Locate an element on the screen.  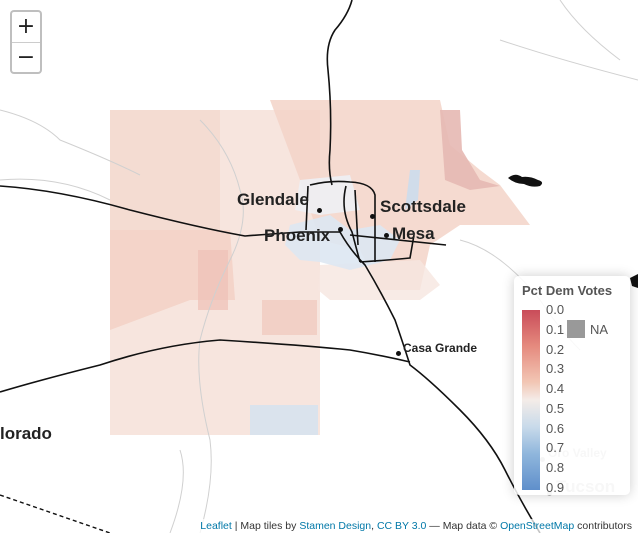
attribution-text: | Map tiles by is located at coordinates (265, 526).